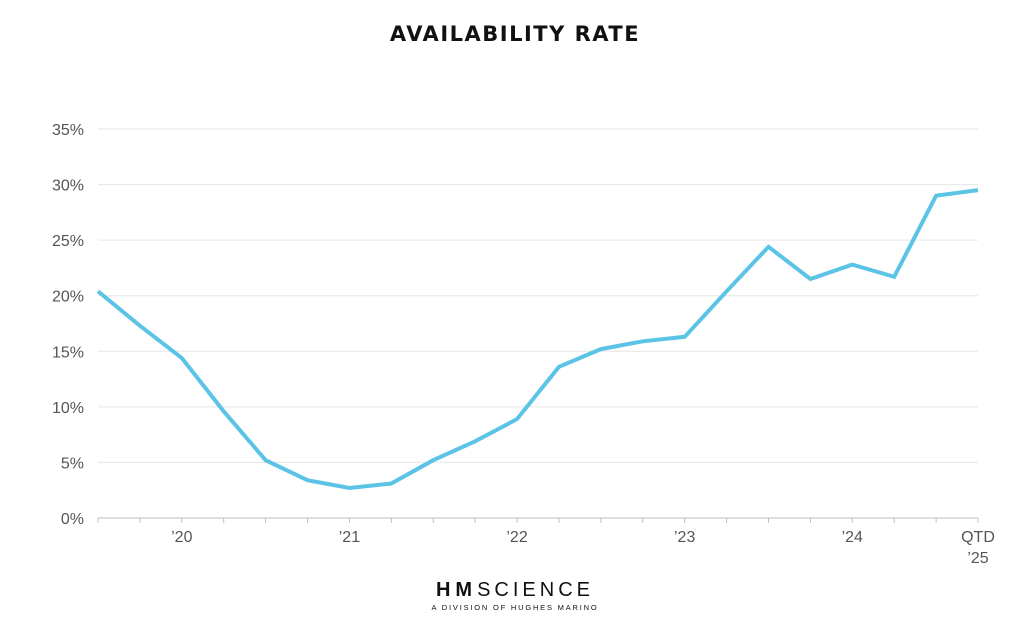 The width and height of the screenshot is (1030, 638). I want to click on x-tick-label: ’24, so click(852, 537).